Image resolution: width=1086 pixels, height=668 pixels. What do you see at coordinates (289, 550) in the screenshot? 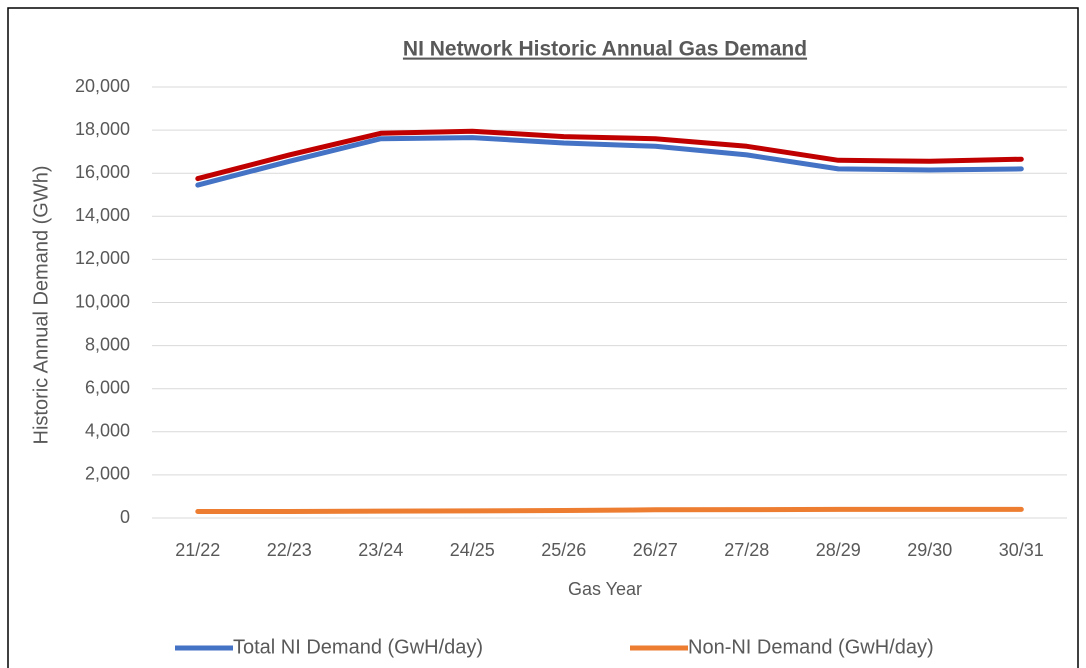
I see `x-tick-label: 22/23` at bounding box center [289, 550].